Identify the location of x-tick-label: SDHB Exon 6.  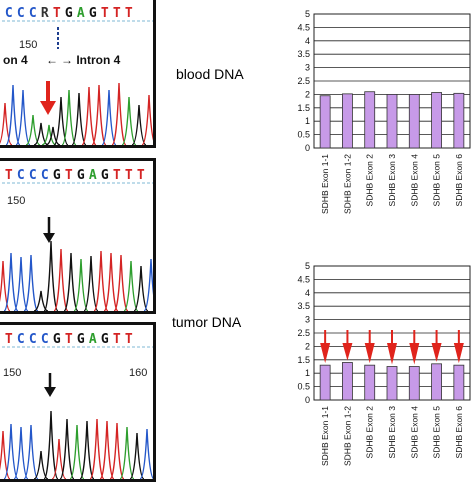
(459, 180).